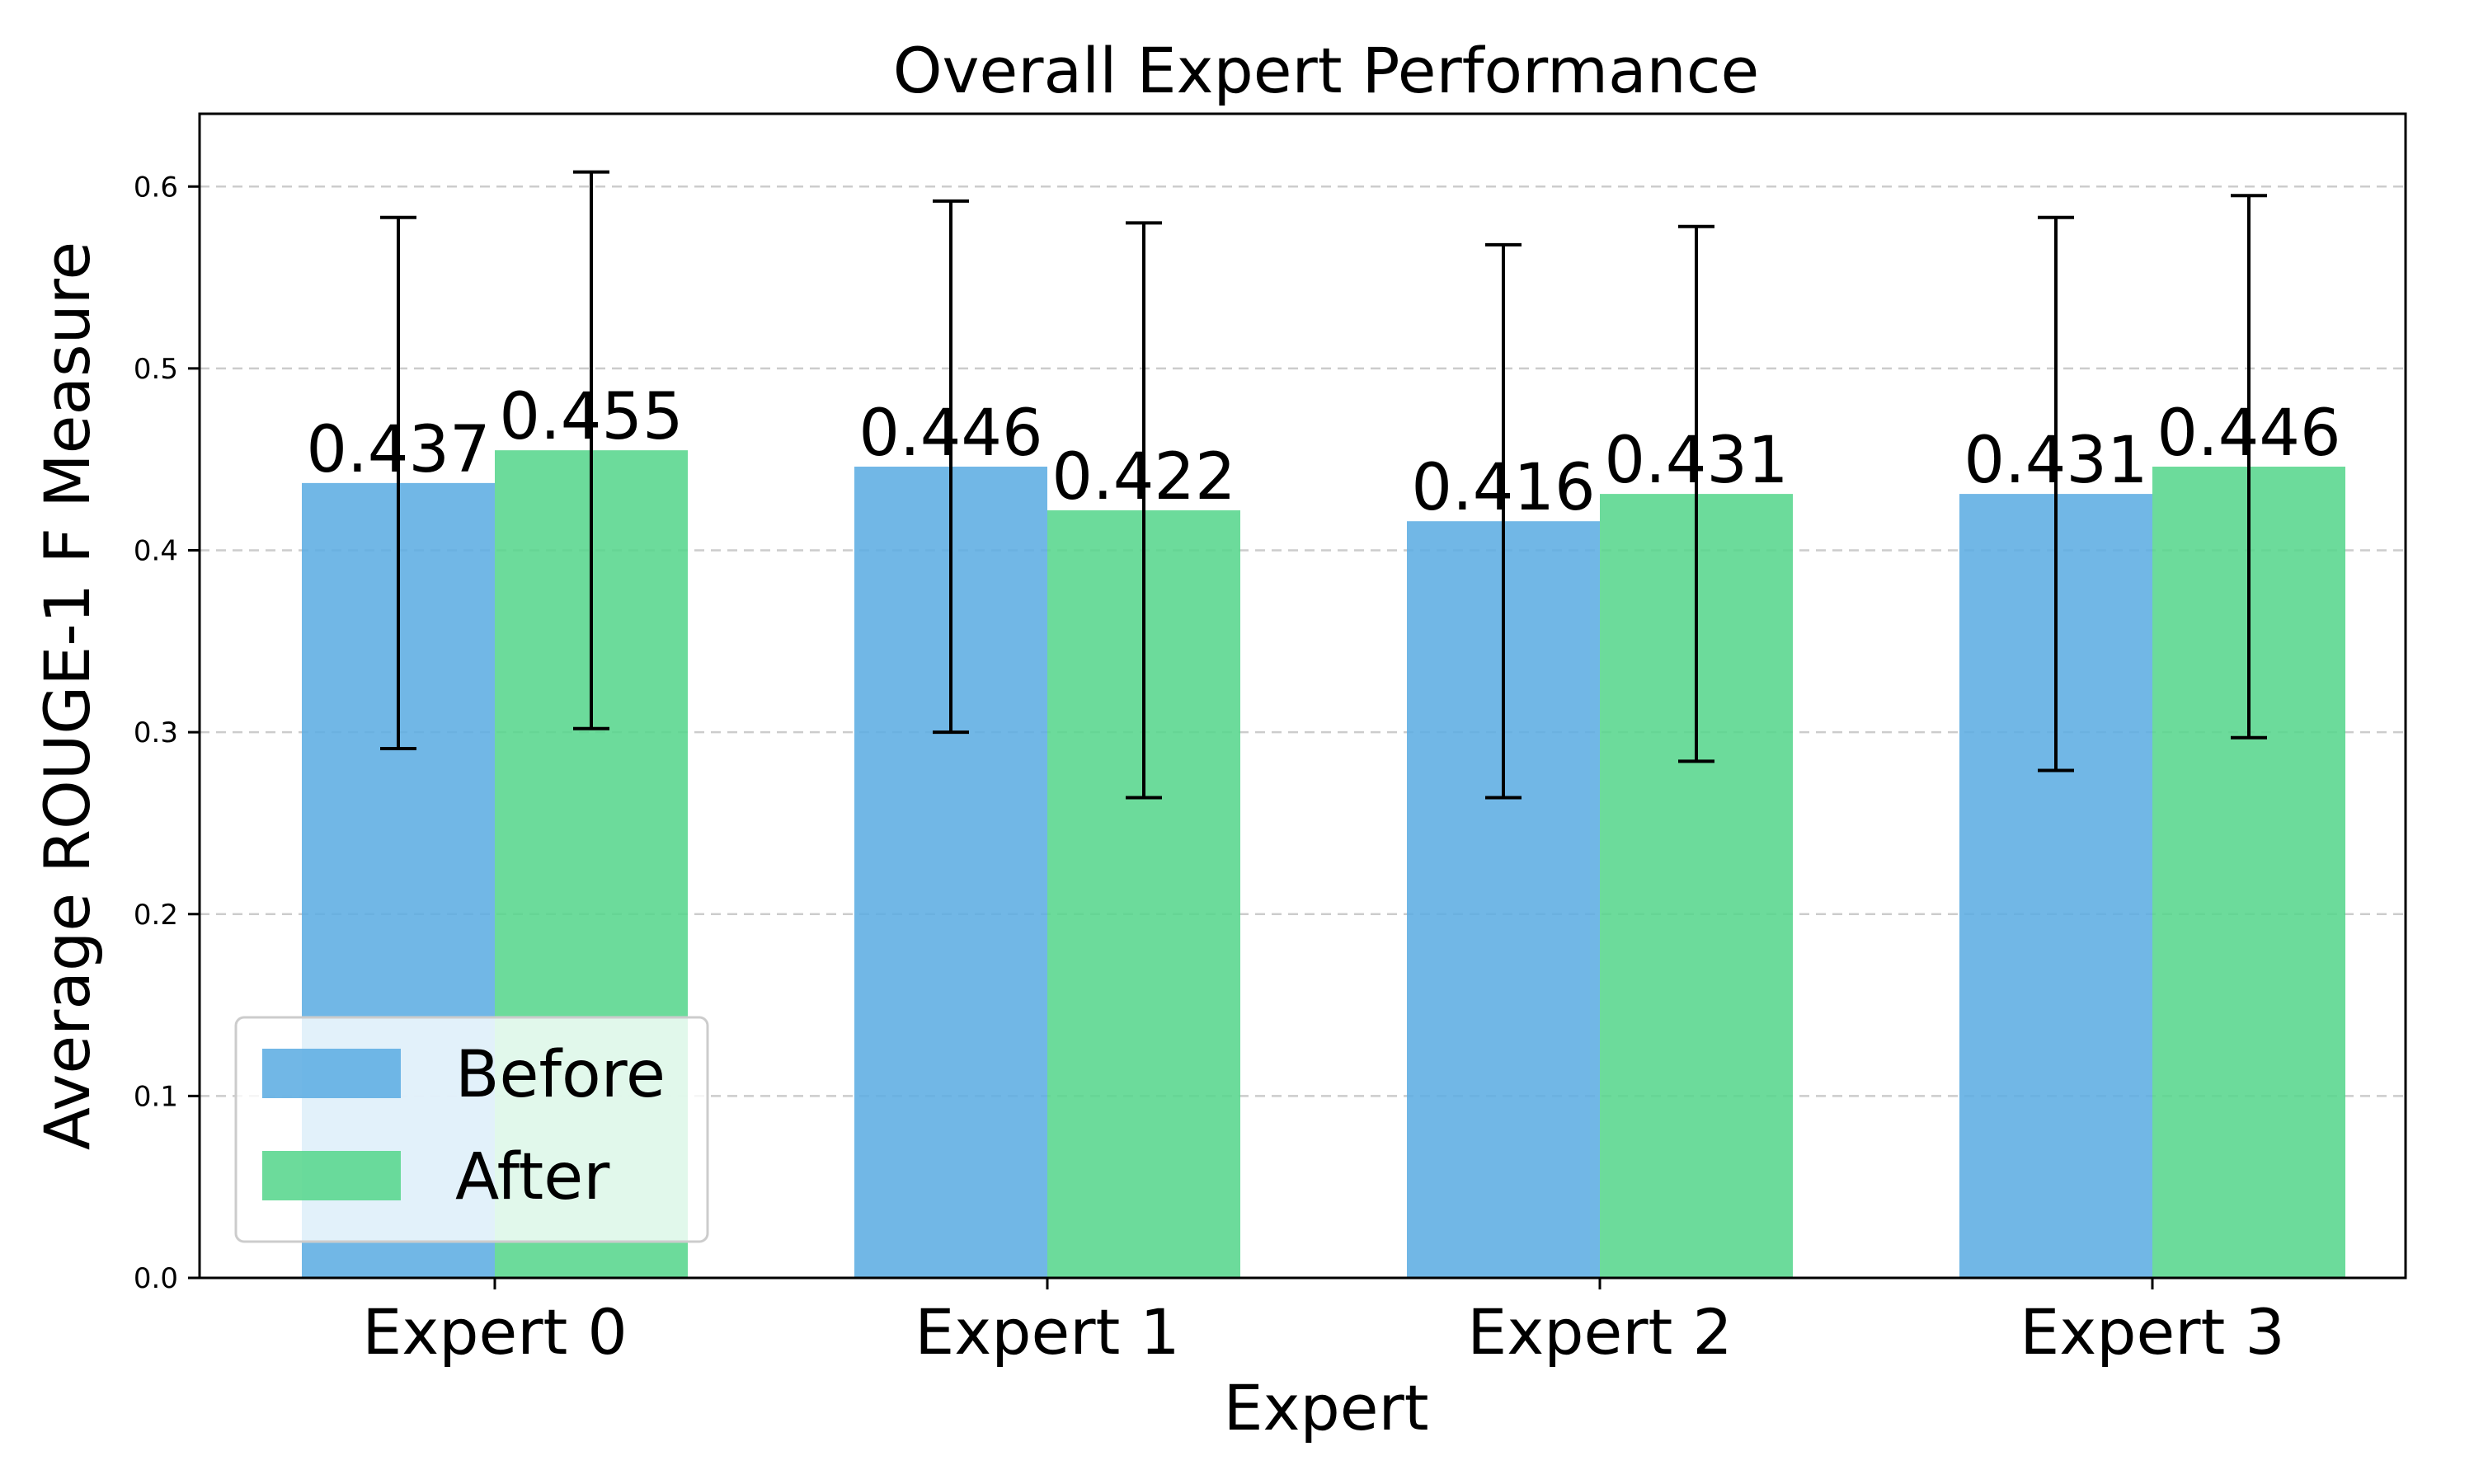 Image resolution: width=2474 pixels, height=1484 pixels. I want to click on y-tick-label: 0.2, so click(156, 915).